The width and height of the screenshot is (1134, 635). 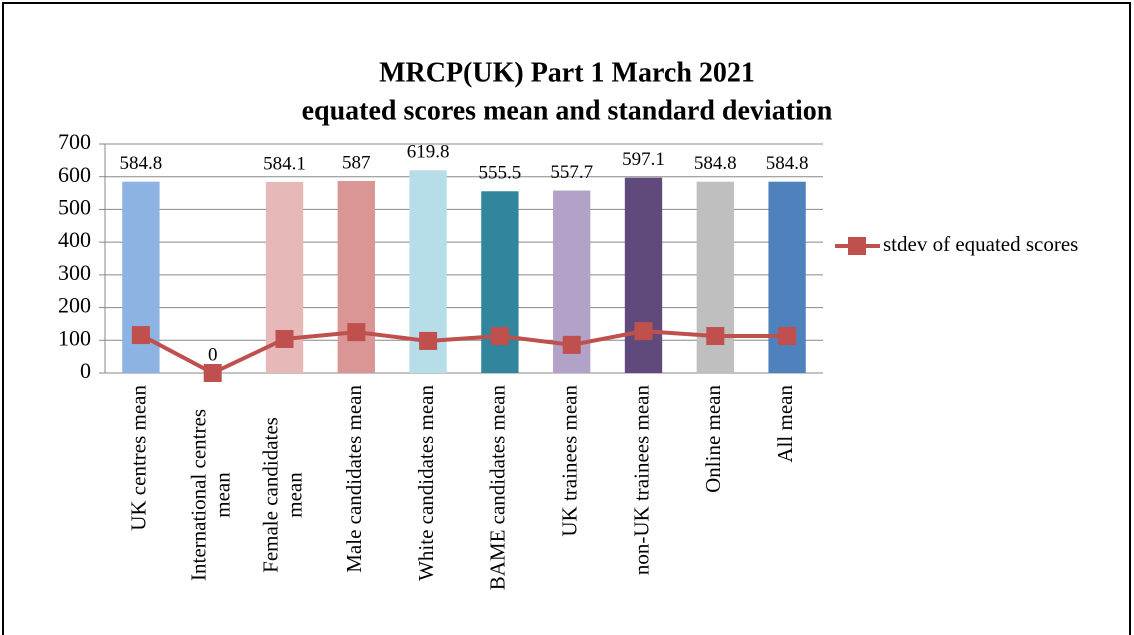 What do you see at coordinates (785, 424) in the screenshot?
I see `x-tick-label: All mean` at bounding box center [785, 424].